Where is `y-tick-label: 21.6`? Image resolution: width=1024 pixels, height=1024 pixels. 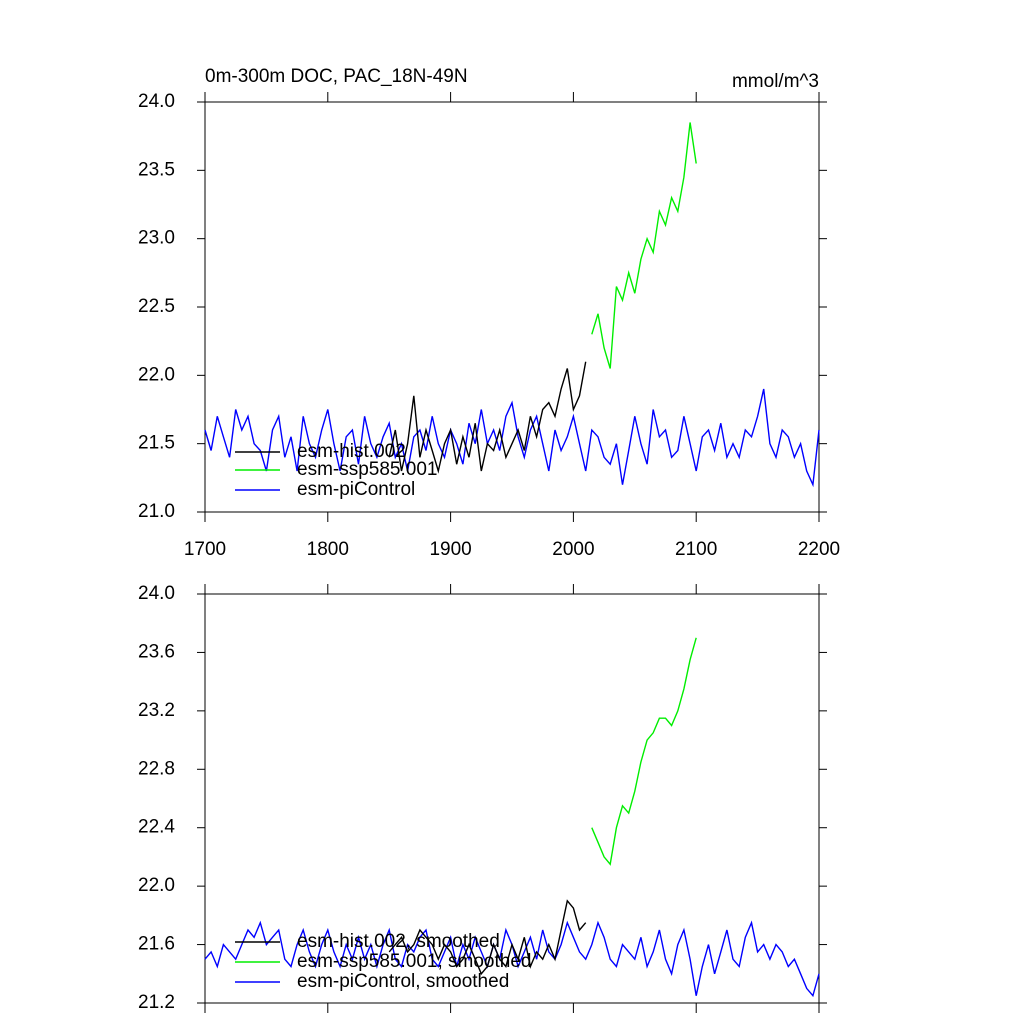
y-tick-label: 21.6 is located at coordinates (156, 944).